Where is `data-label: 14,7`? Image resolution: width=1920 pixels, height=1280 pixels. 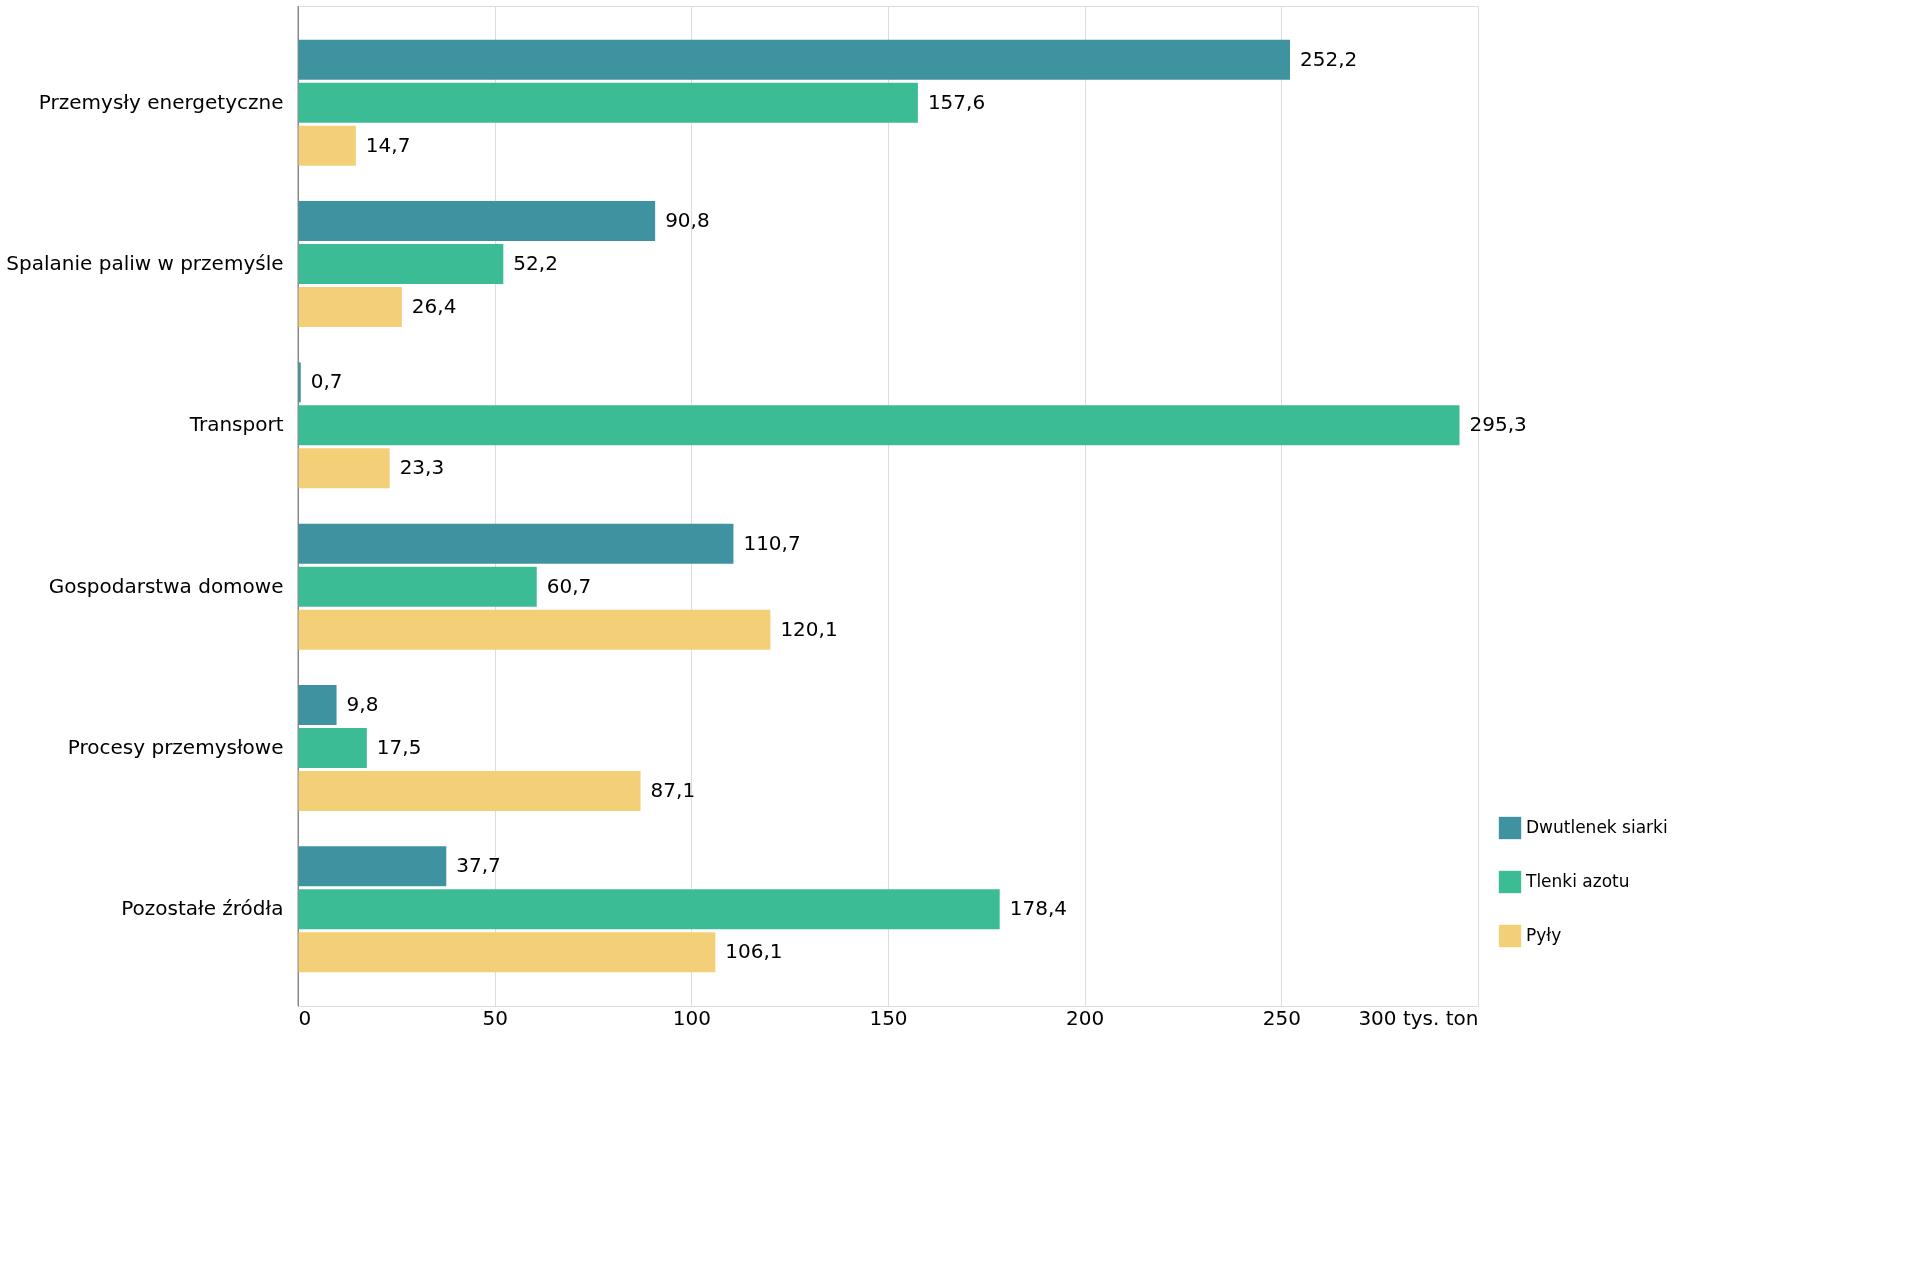 data-label: 14,7 is located at coordinates (388, 144).